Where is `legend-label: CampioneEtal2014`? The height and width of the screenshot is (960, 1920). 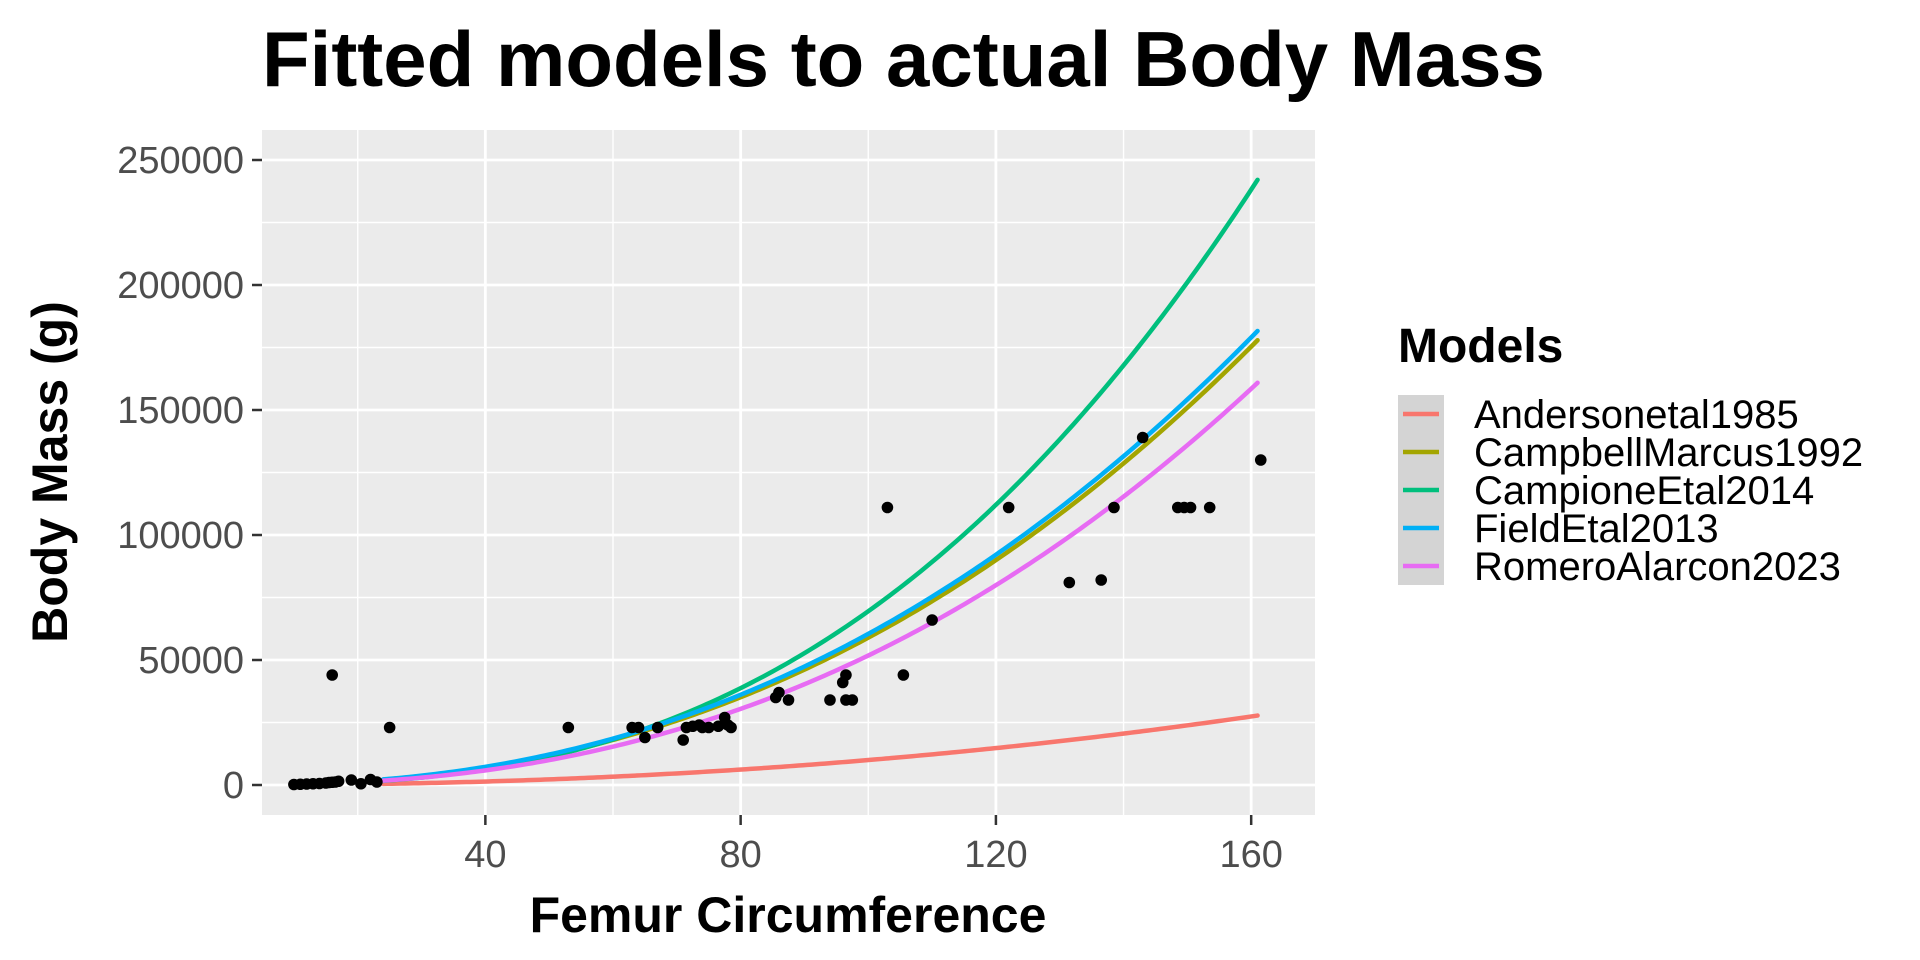
legend-label: CampioneEtal2014 is located at coordinates (1644, 491).